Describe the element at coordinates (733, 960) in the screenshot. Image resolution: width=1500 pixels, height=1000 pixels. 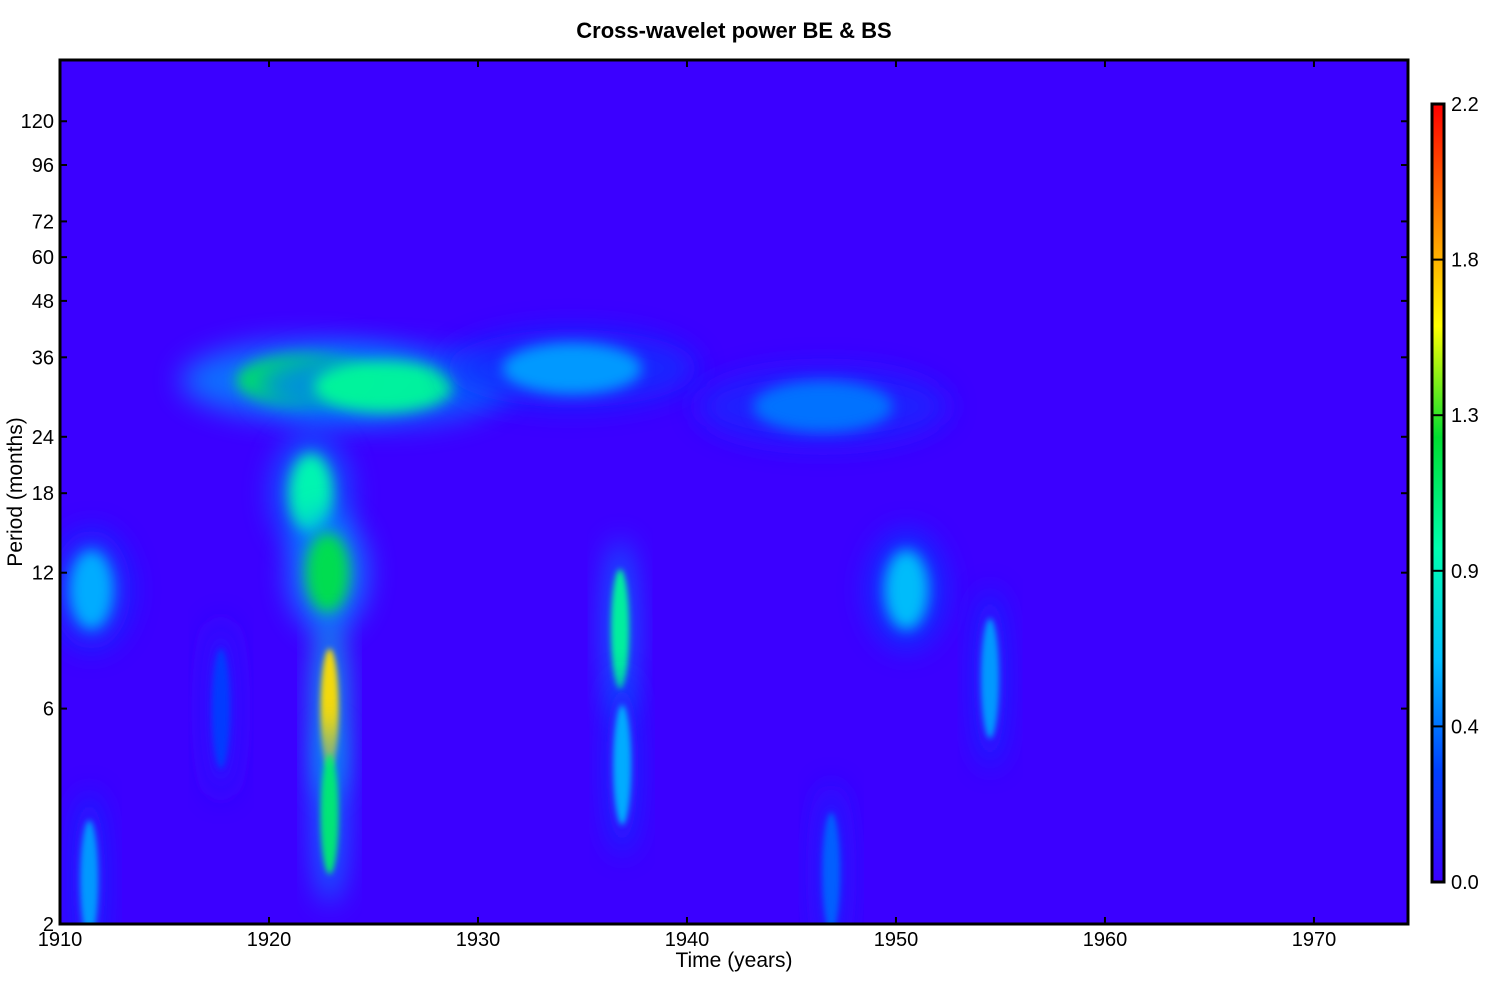
I see `x-axis-label: Time (years)` at that location.